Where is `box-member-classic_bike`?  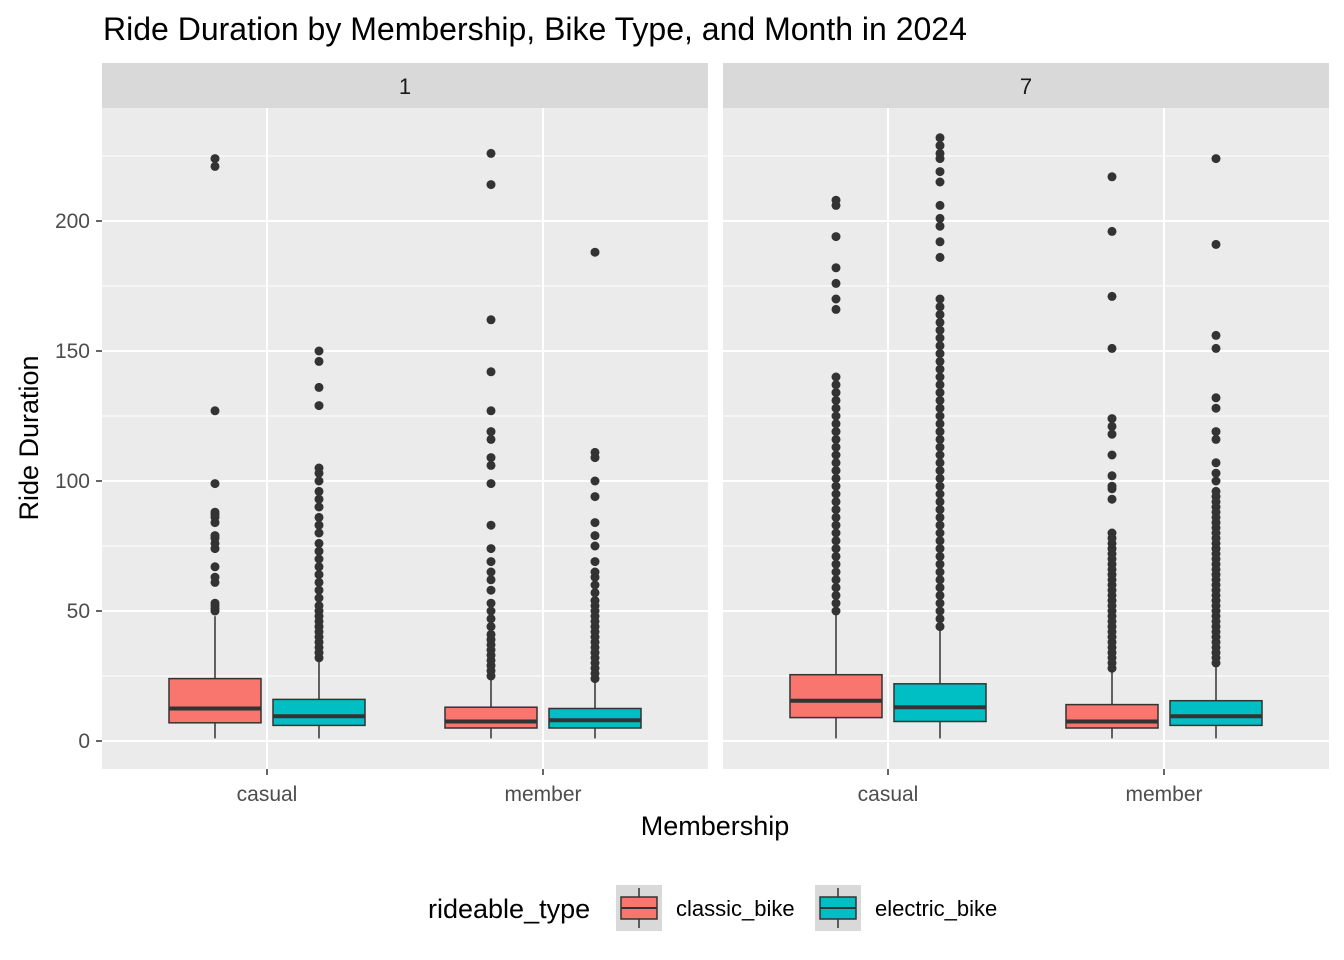
box-member-classic_bike is located at coordinates (1112, 455).